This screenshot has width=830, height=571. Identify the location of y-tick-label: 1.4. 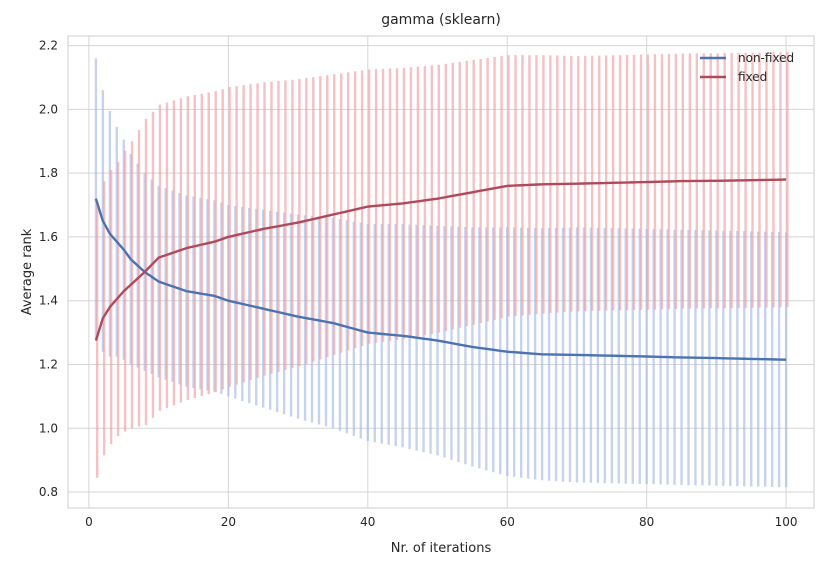
(48, 301).